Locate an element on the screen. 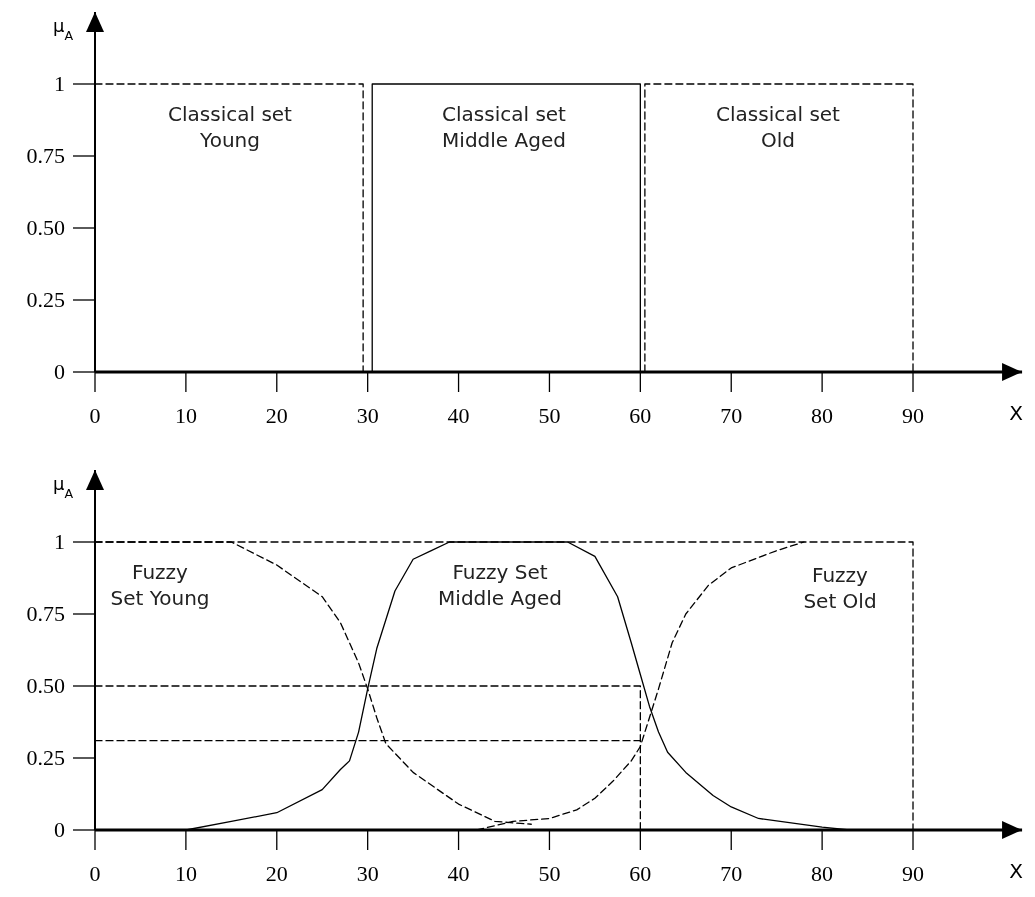  annotation: Fuzzy Set Young is located at coordinates (160, 585).